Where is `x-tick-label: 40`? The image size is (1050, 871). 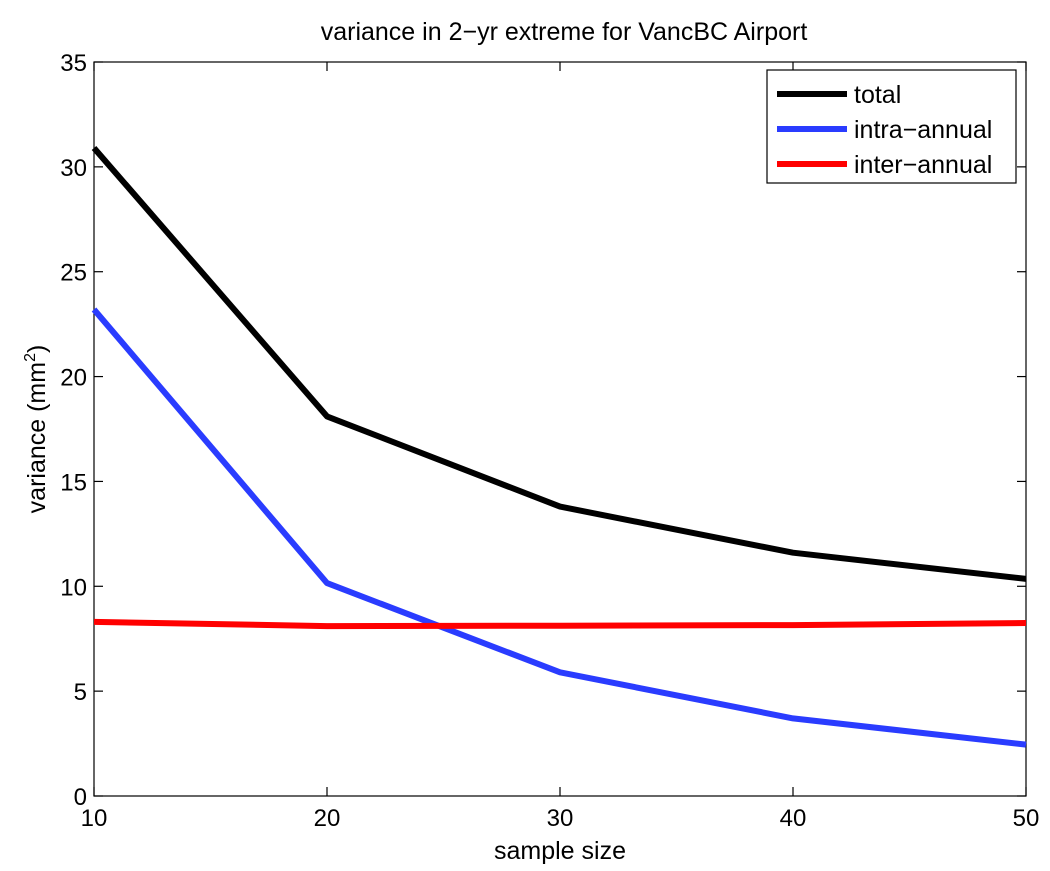
x-tick-label: 40 is located at coordinates (793, 818).